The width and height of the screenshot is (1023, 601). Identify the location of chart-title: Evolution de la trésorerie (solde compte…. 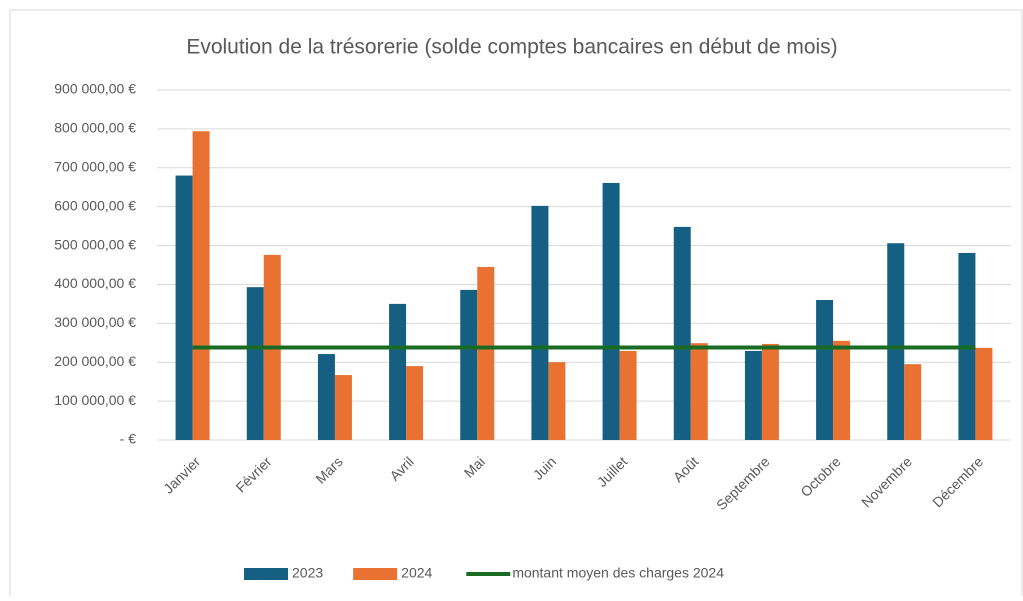
(511, 47).